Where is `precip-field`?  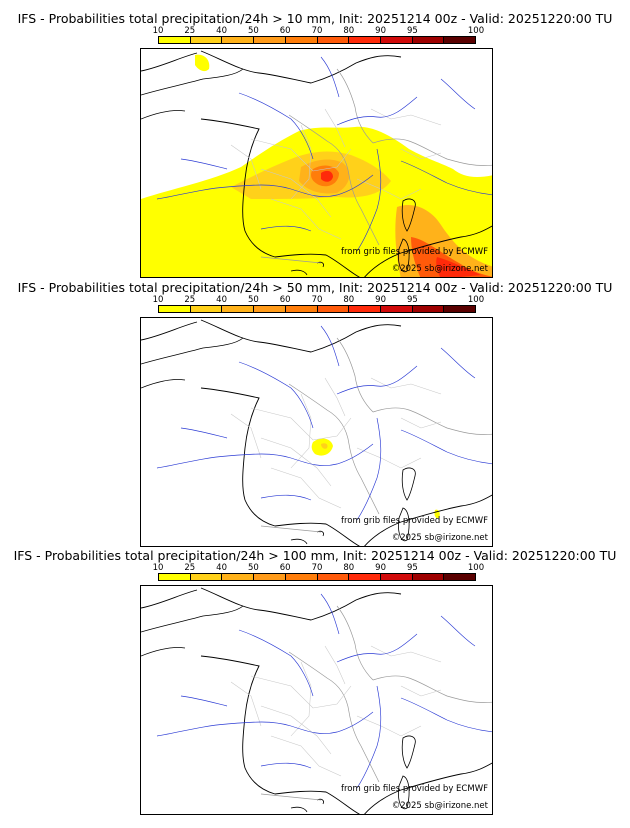
precip-field is located at coordinates (375, 478).